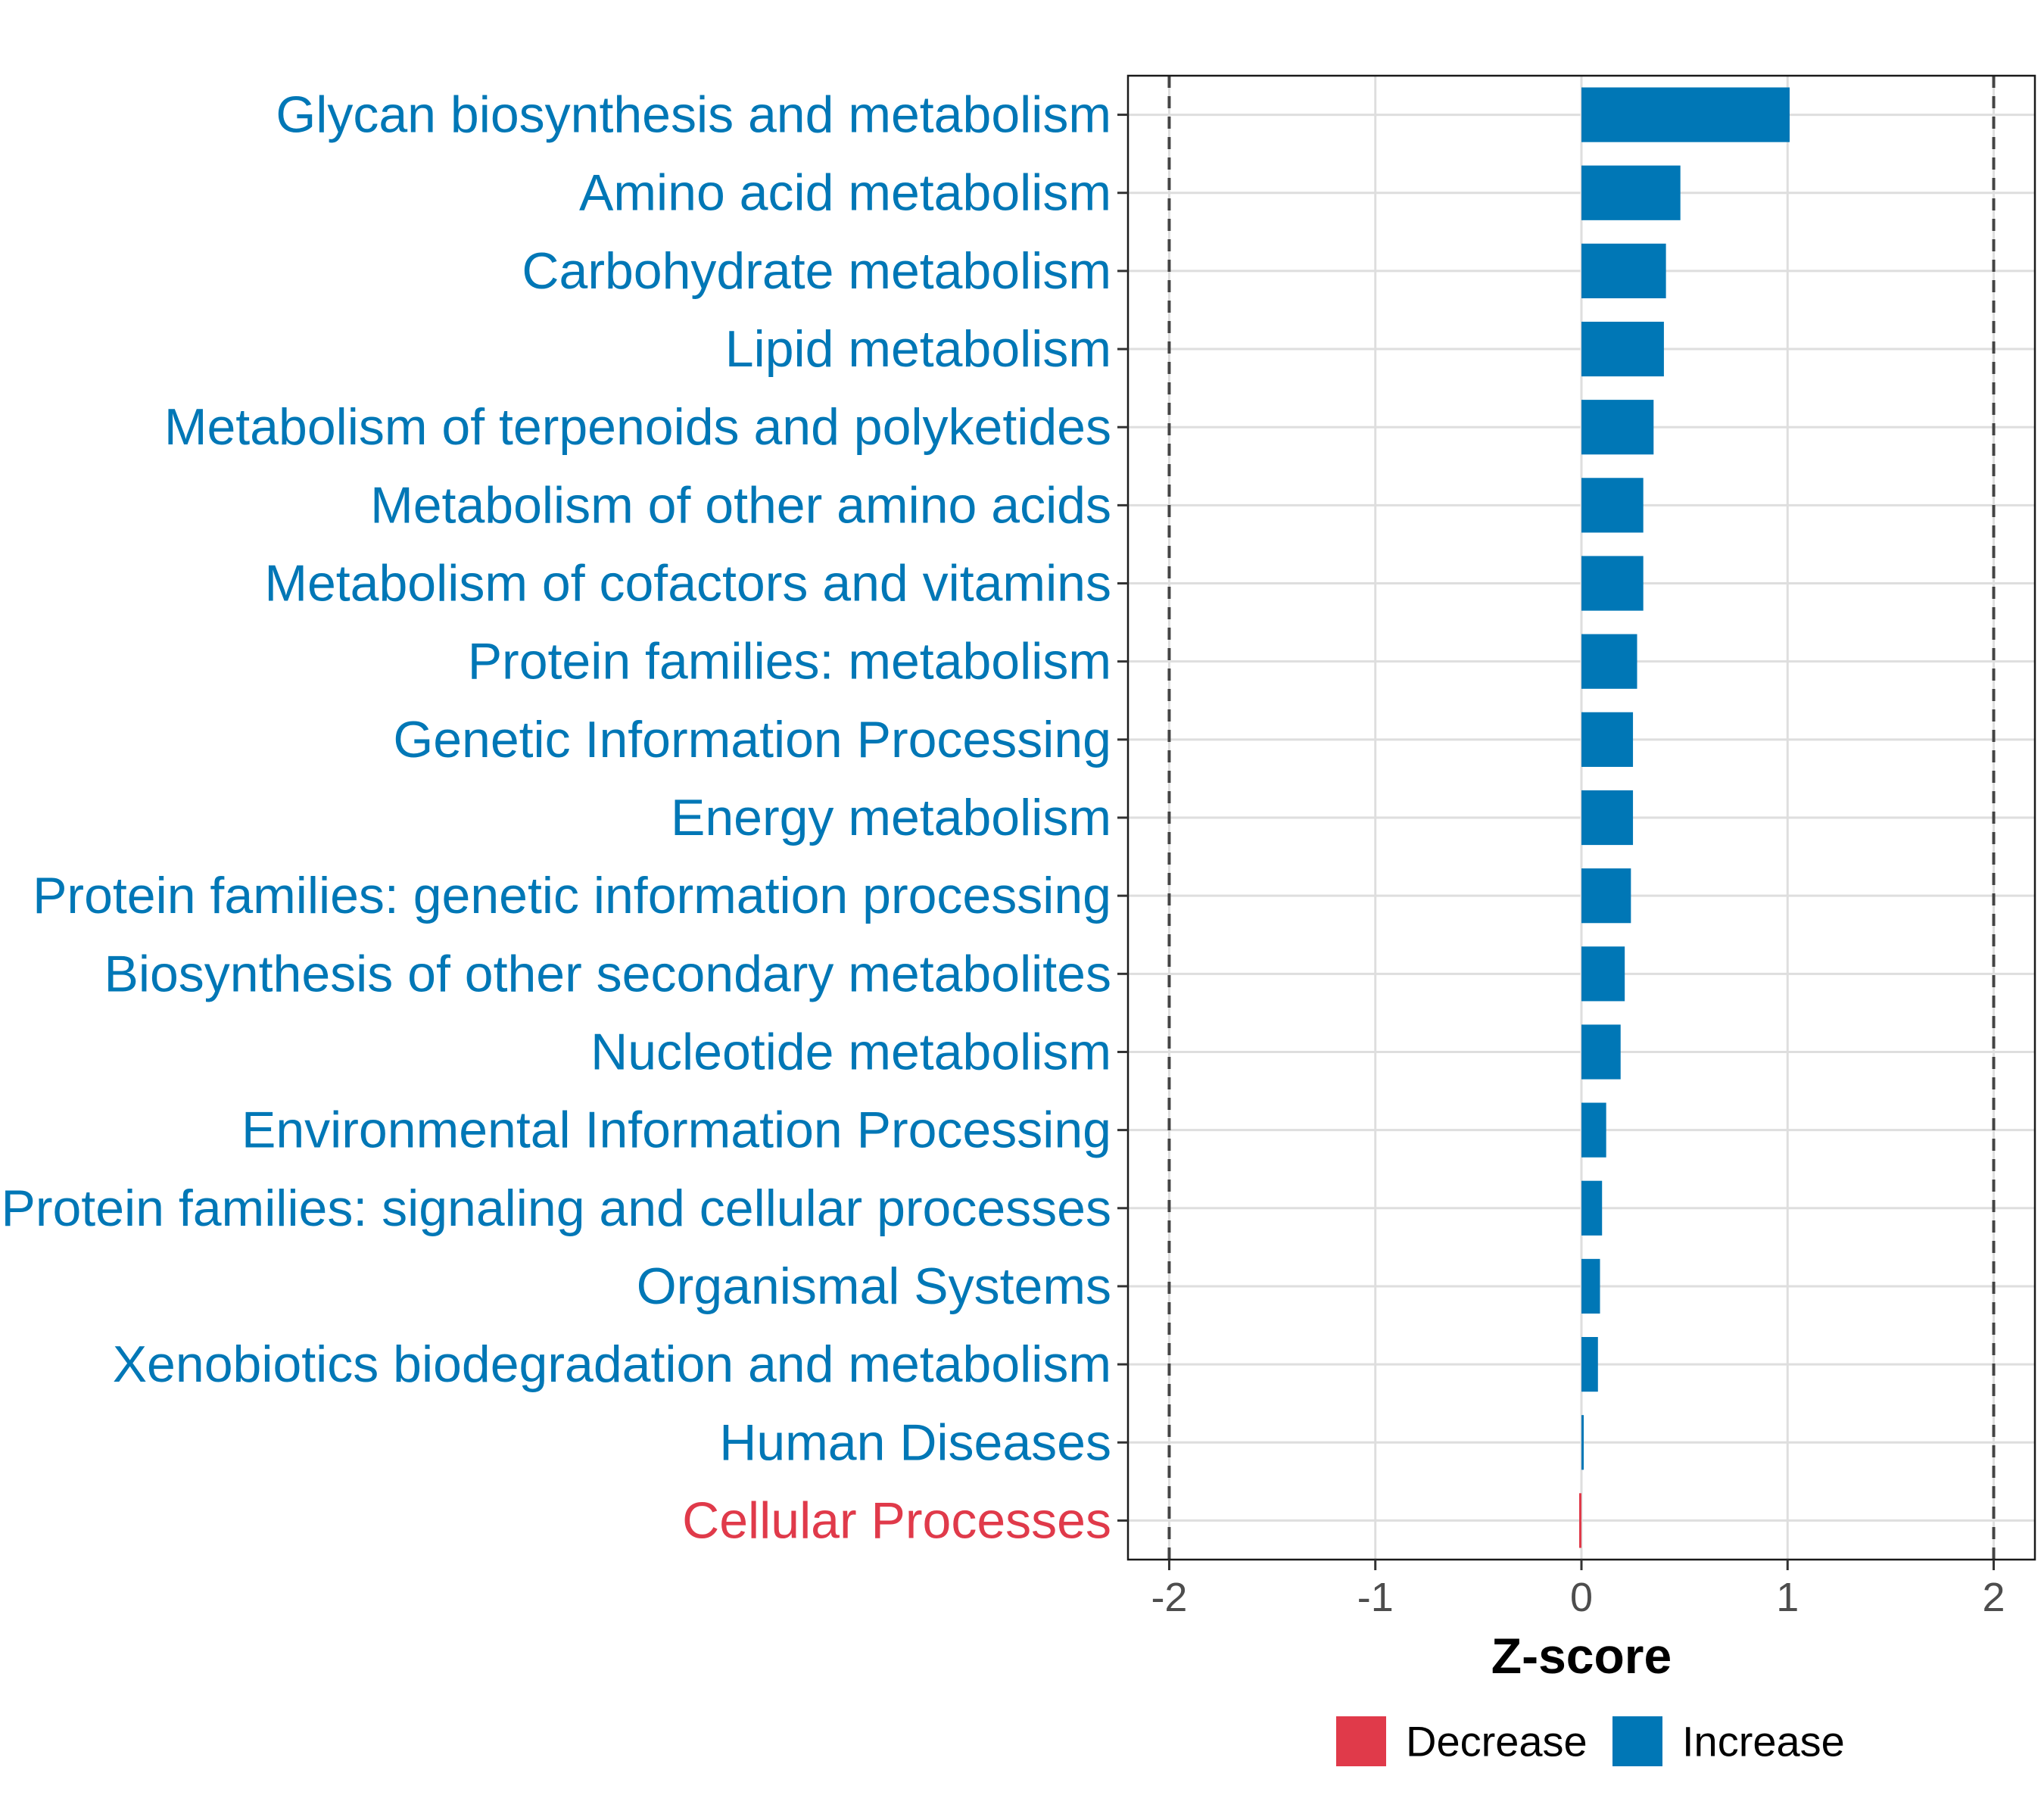 Image resolution: width=2044 pixels, height=1817 pixels. I want to click on x-tick-label: 0, so click(1581, 1597).